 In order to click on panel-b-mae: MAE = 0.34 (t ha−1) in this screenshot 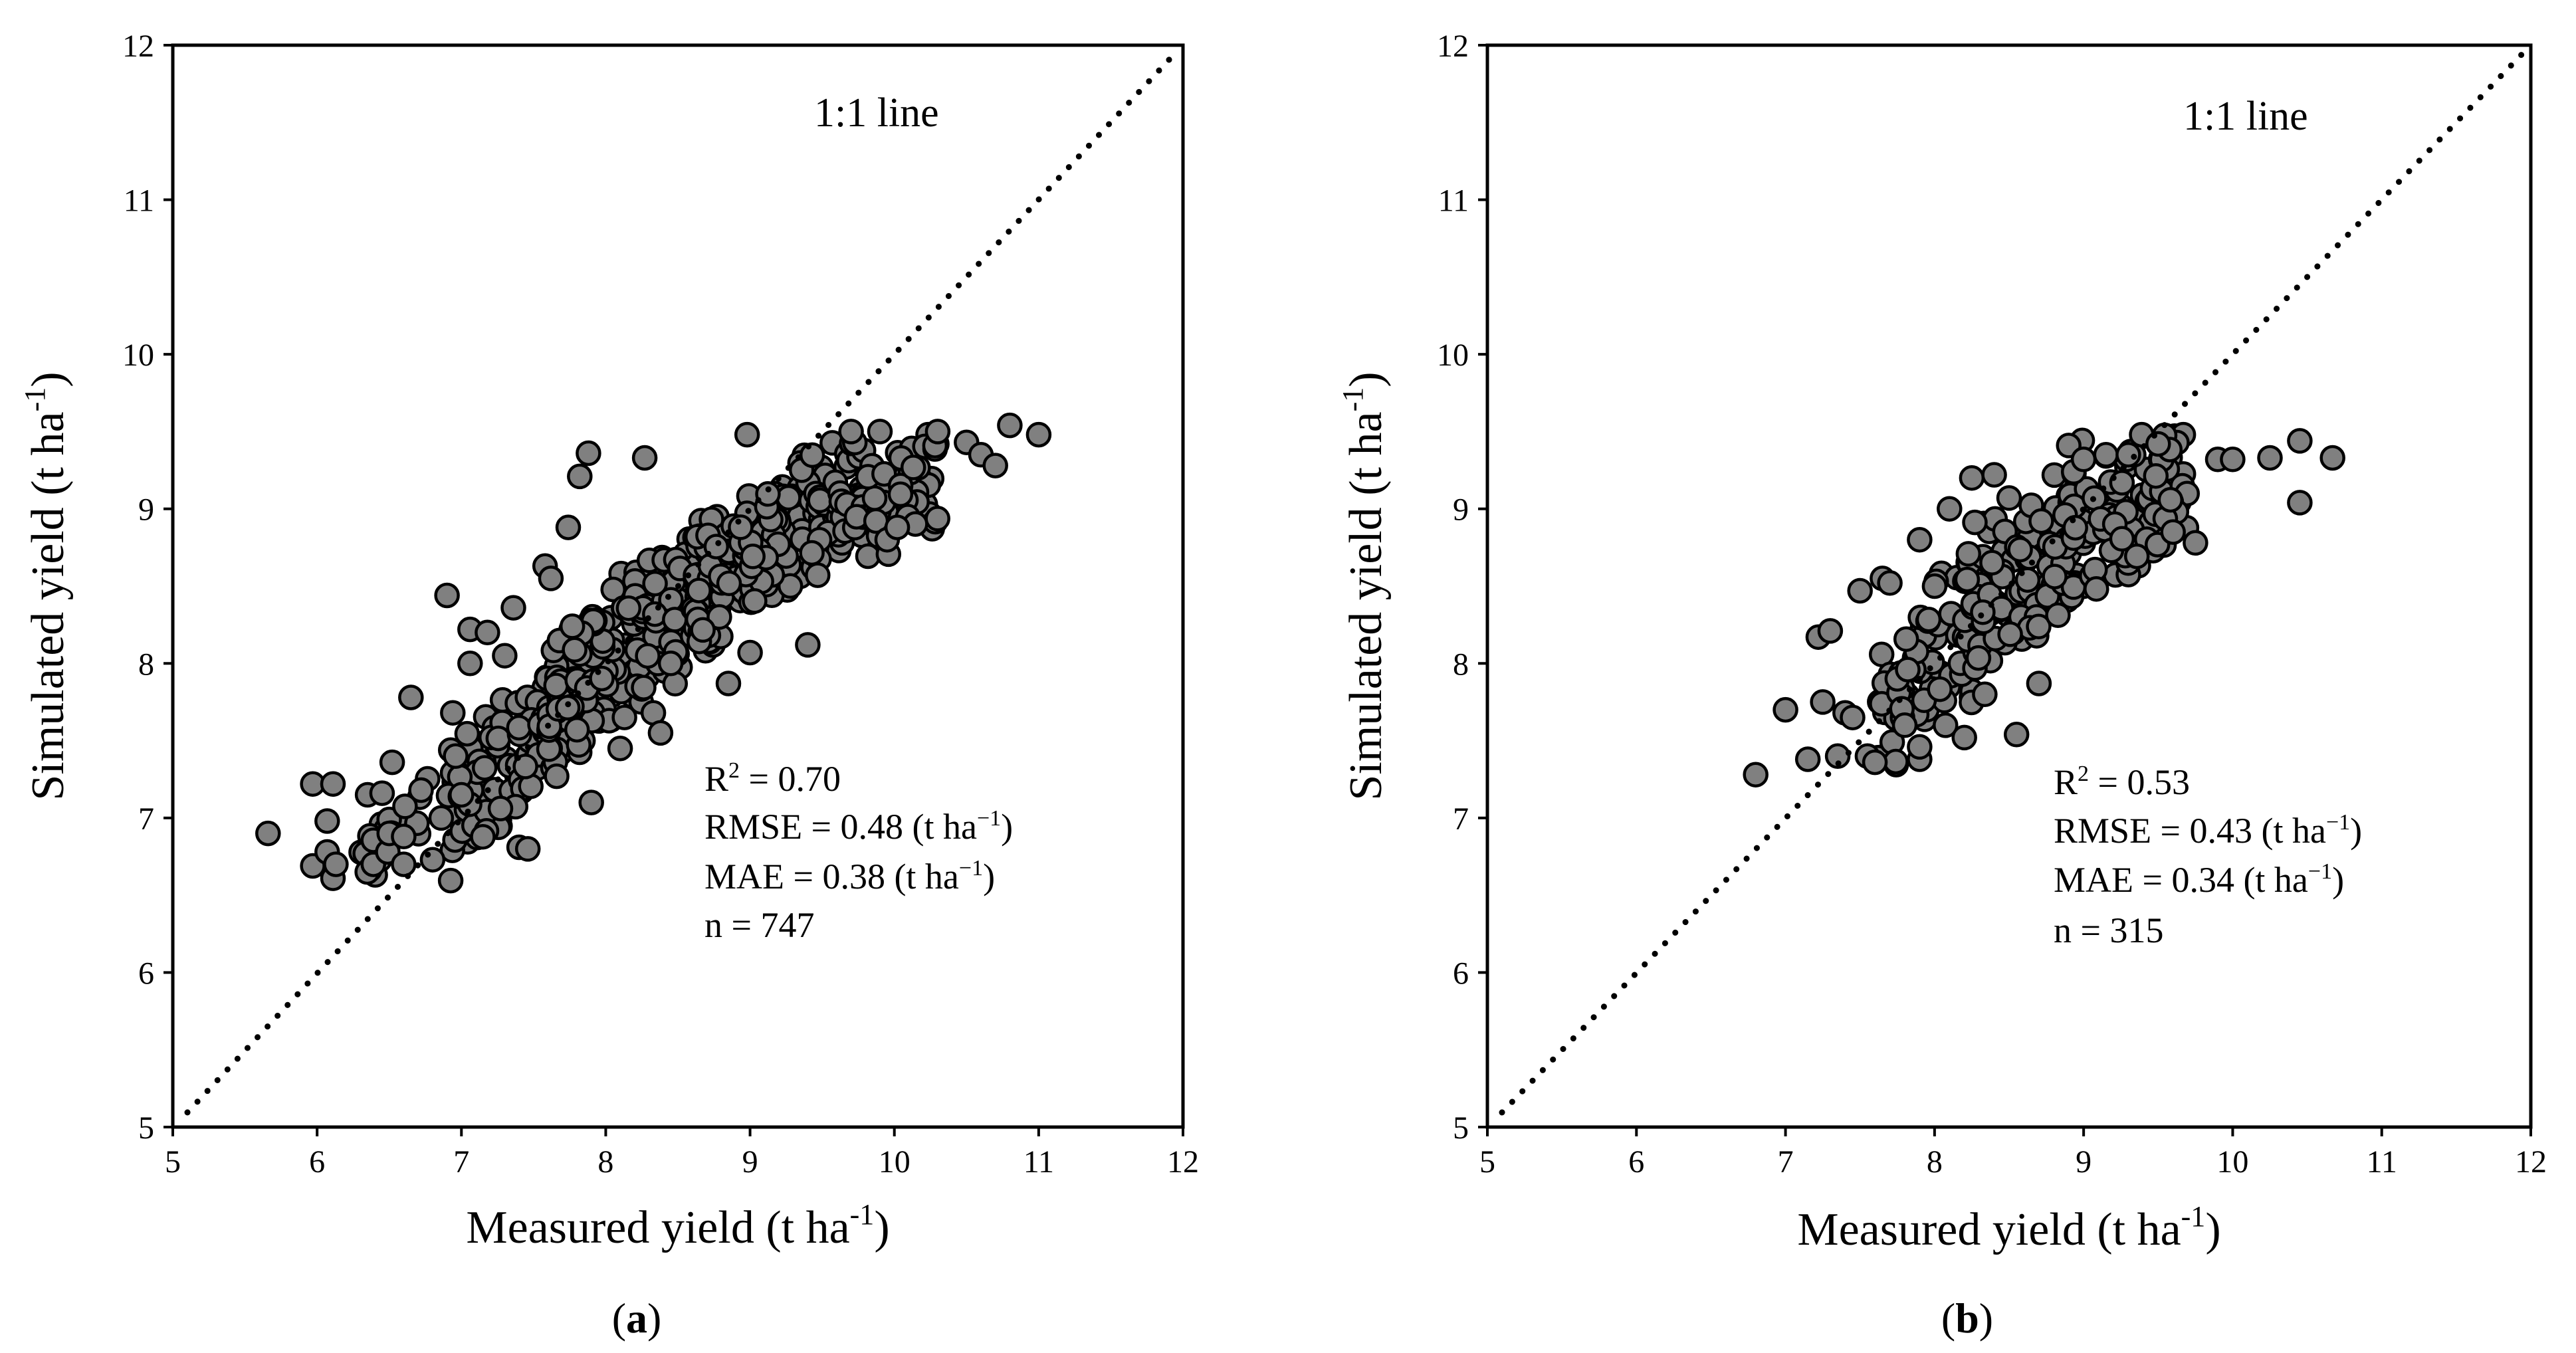, I will do `click(2199, 880)`.